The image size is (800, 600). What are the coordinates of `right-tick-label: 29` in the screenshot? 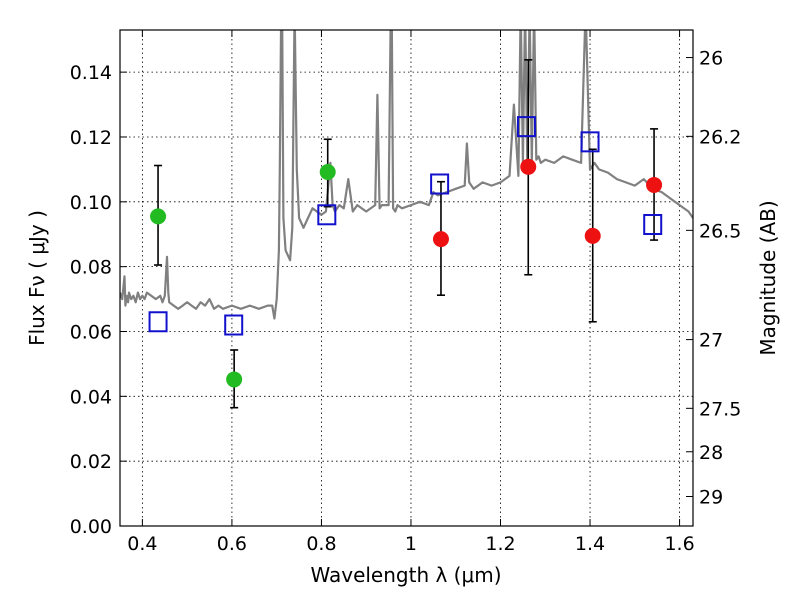 It's located at (711, 497).